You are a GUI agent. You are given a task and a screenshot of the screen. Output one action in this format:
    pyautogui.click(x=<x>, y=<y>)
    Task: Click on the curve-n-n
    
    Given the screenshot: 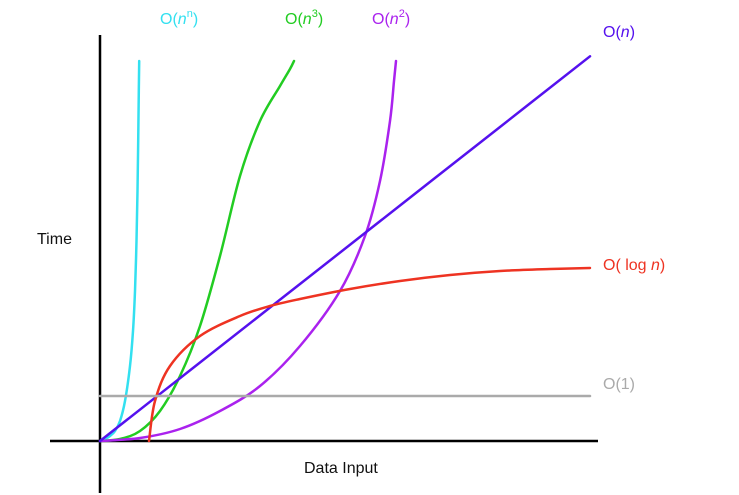 What is the action you would take?
    pyautogui.click(x=119, y=251)
    